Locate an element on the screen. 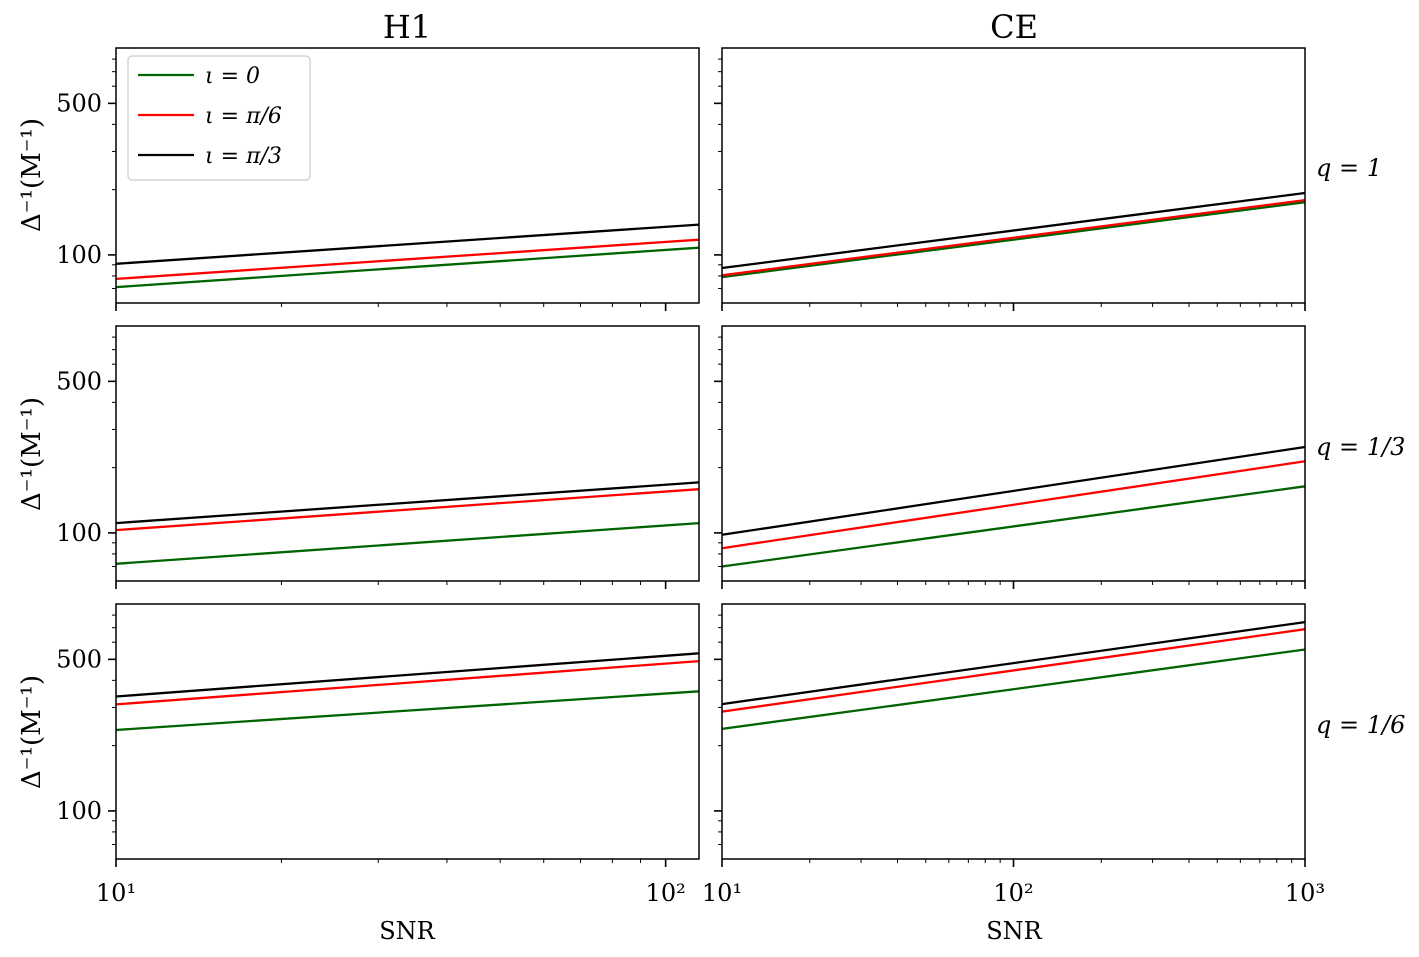  row-label-q1-3: q = 1/3 is located at coordinates (1360, 447).